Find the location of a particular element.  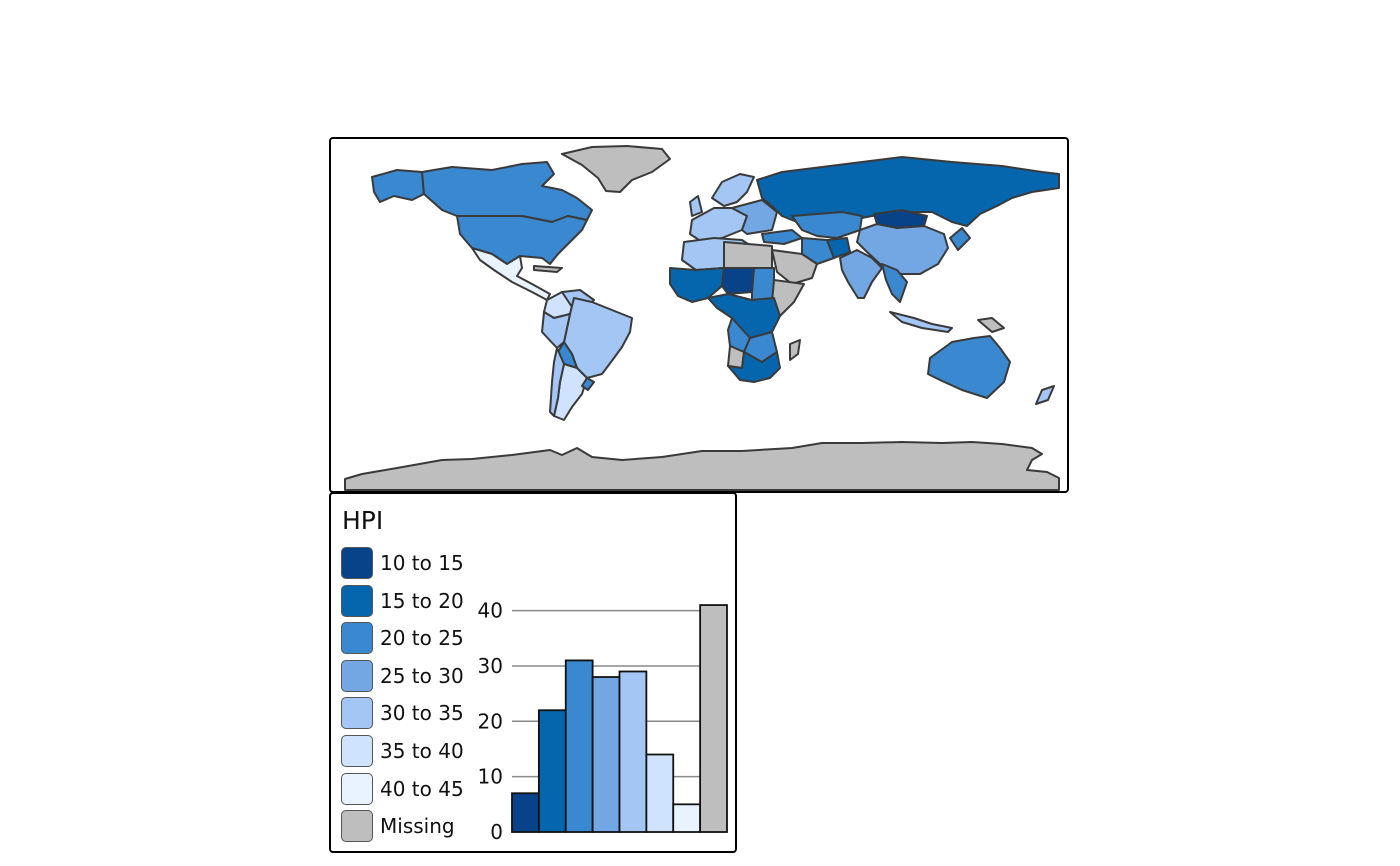

region-kazakhstan is located at coordinates (827, 225).